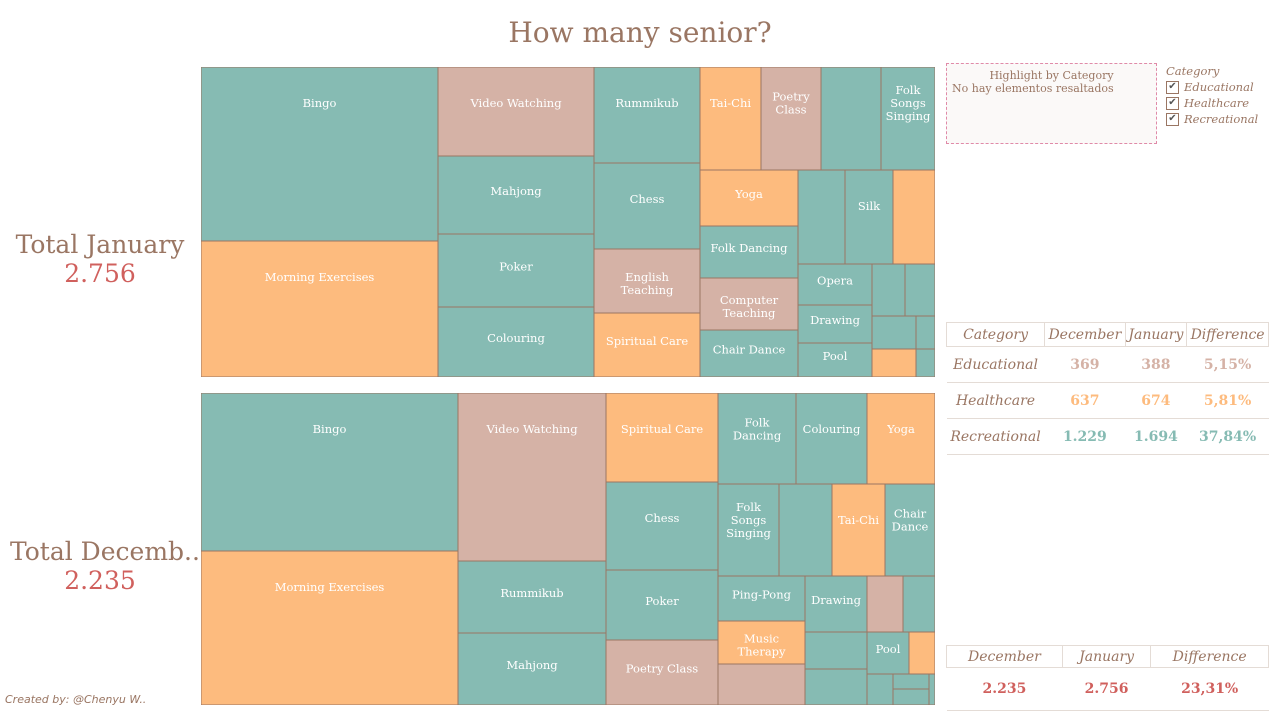  I want to click on treemap-tile: Opera, so click(835, 284).